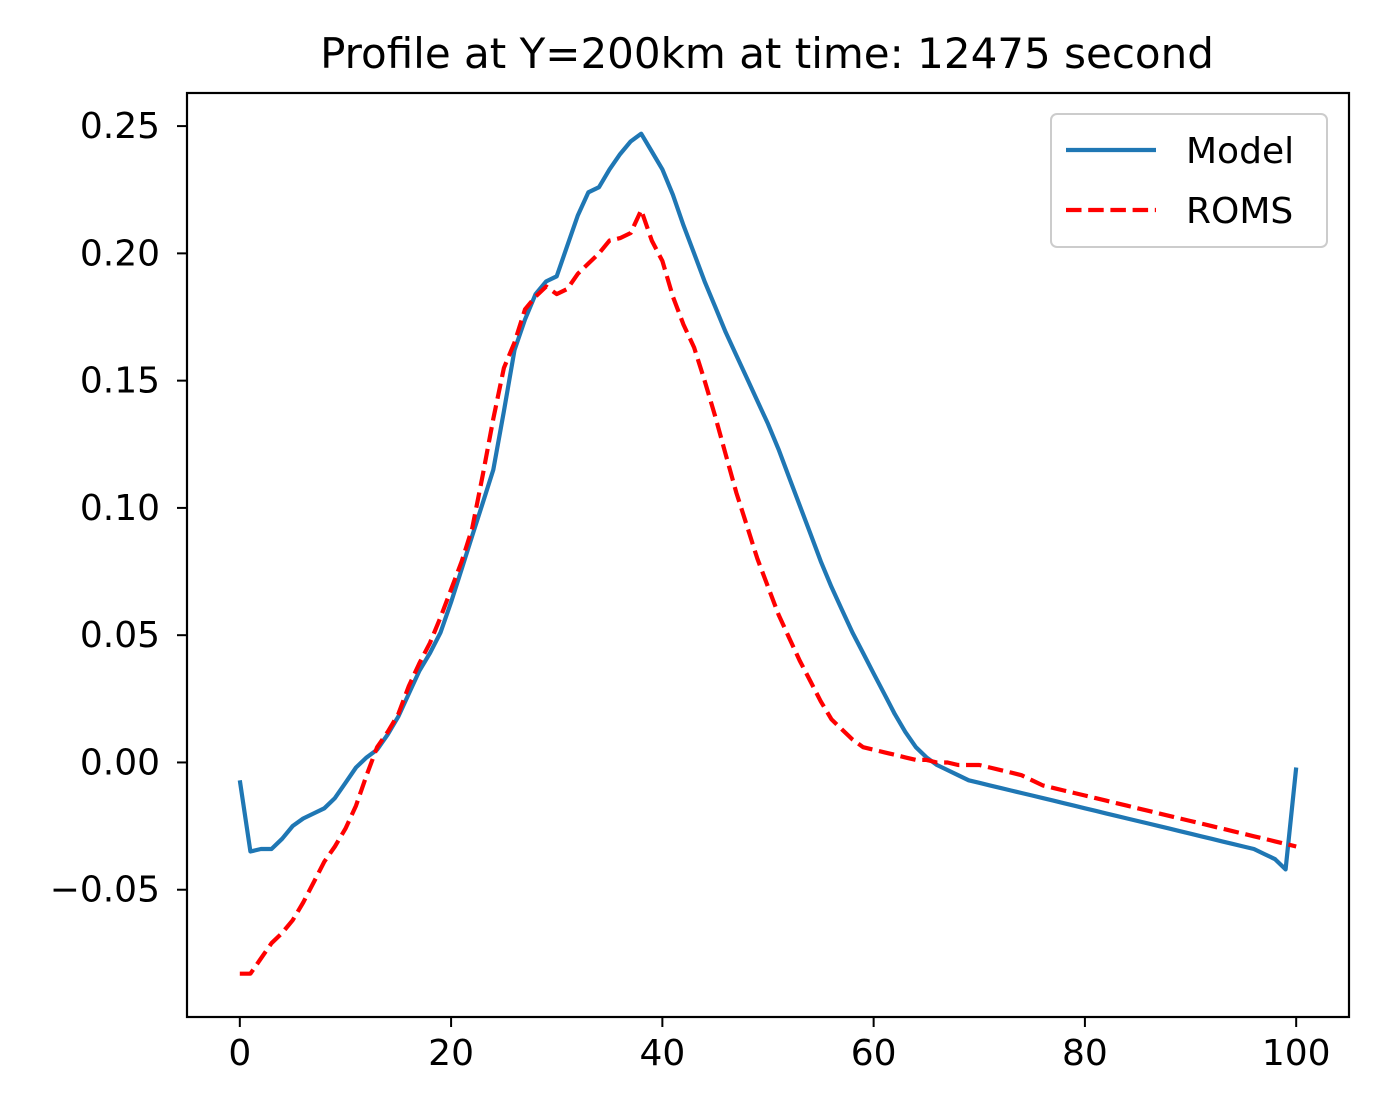 The width and height of the screenshot is (1379, 1116). I want to click on legend-label-roms: ROMS, so click(1239, 211).